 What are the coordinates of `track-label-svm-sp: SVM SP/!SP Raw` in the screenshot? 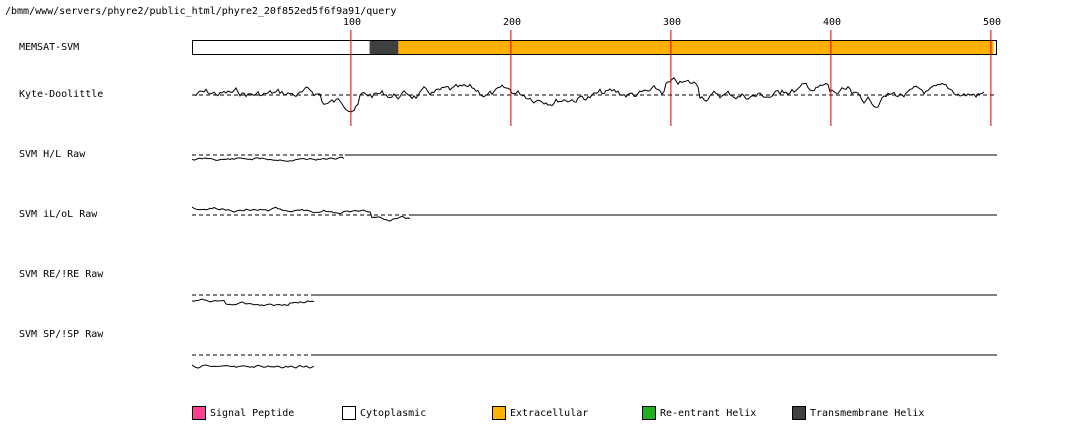 It's located at (61, 334).